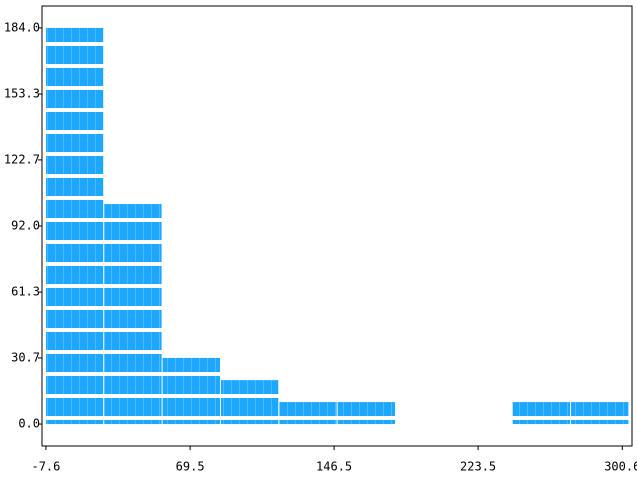  Describe the element at coordinates (25, 357) in the screenshot. I see `y-tick-label: 30.7` at that location.